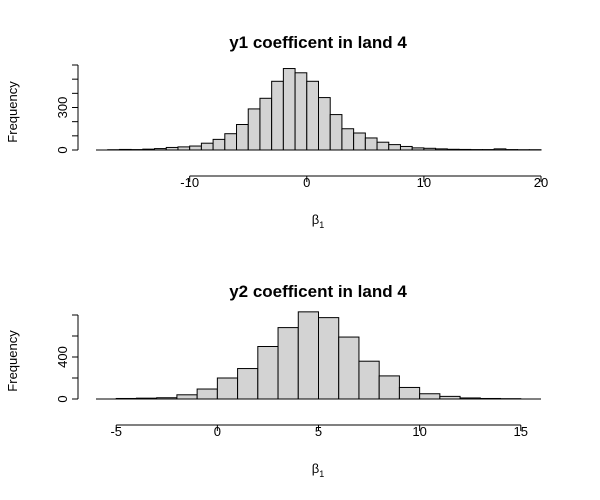 This screenshot has height=500, width=600. Describe the element at coordinates (318, 42) in the screenshot. I see `chart-title: y1 coefficent in land 4` at that location.